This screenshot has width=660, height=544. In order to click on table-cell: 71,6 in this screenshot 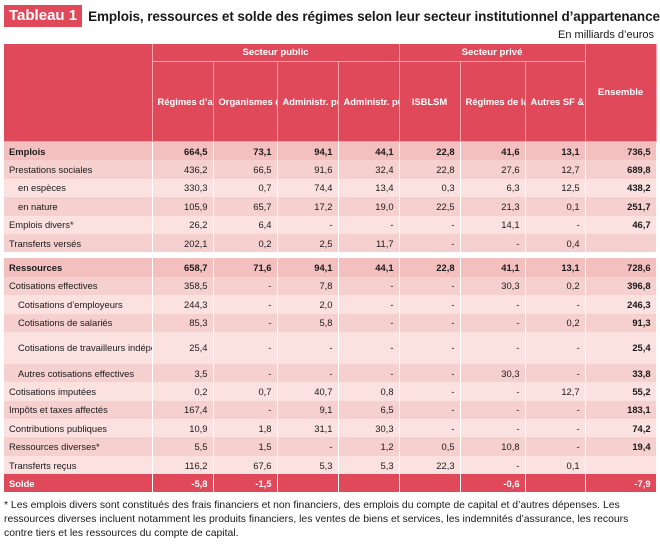, I will do `click(245, 264)`.